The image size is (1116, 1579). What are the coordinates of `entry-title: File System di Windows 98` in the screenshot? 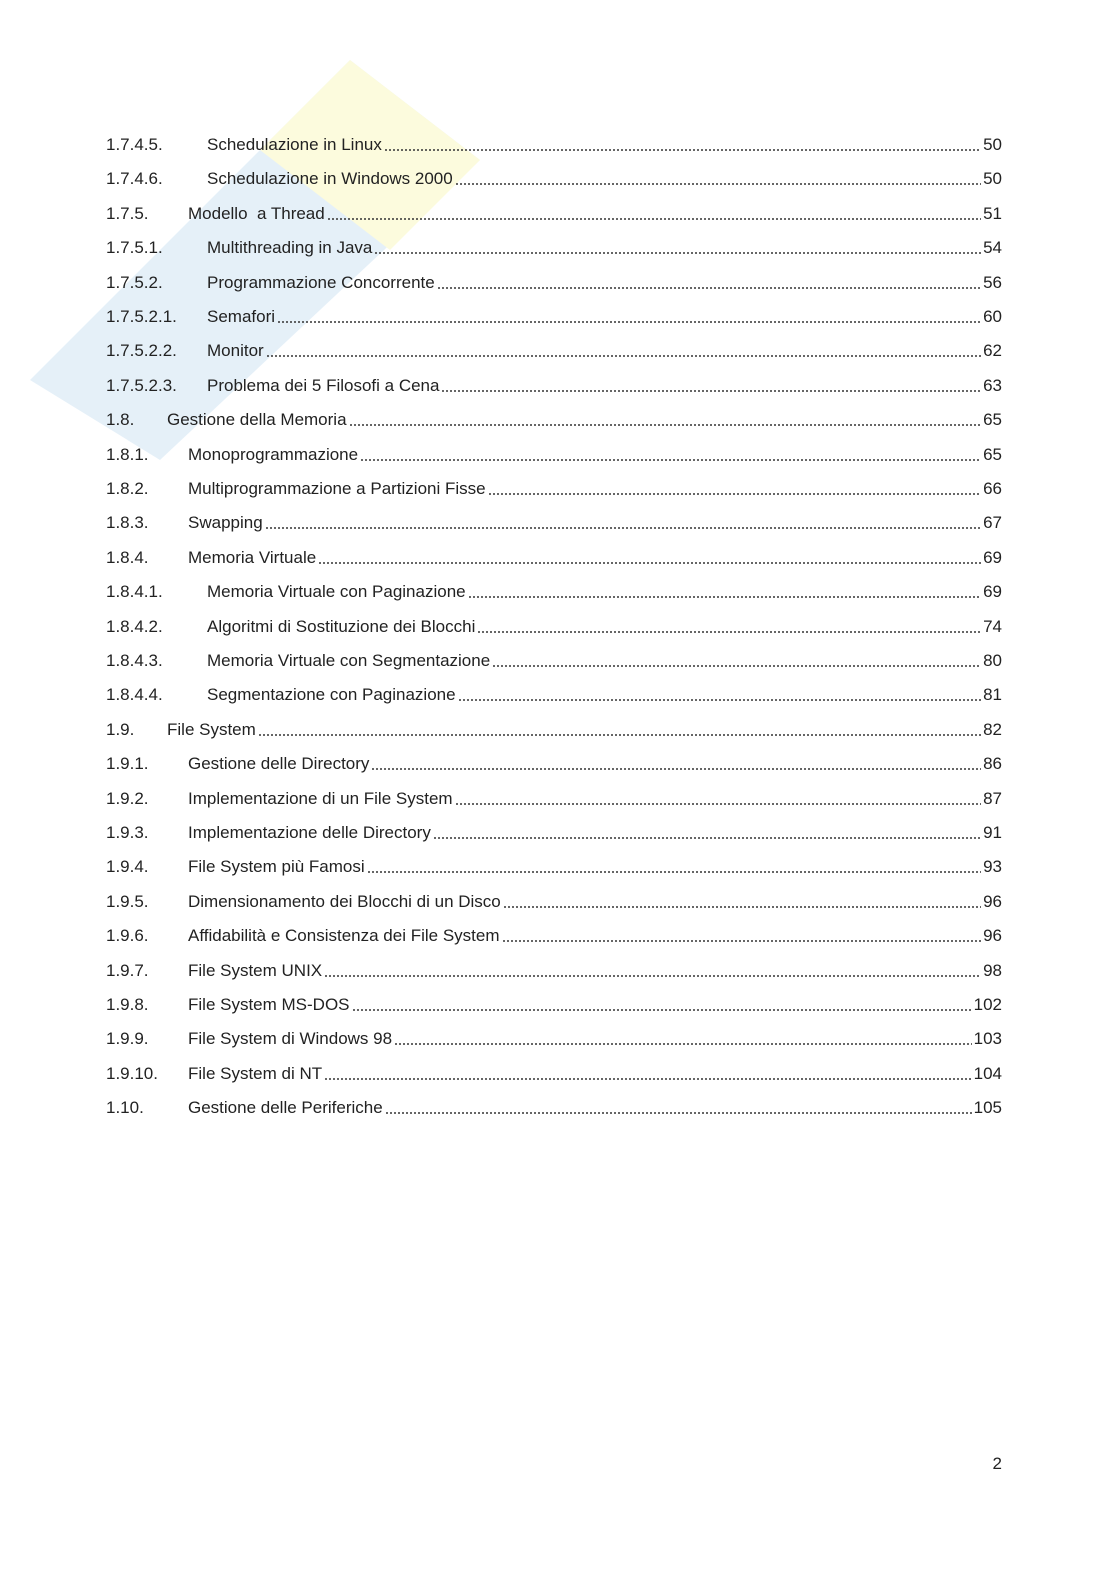 It's located at (290, 1039).